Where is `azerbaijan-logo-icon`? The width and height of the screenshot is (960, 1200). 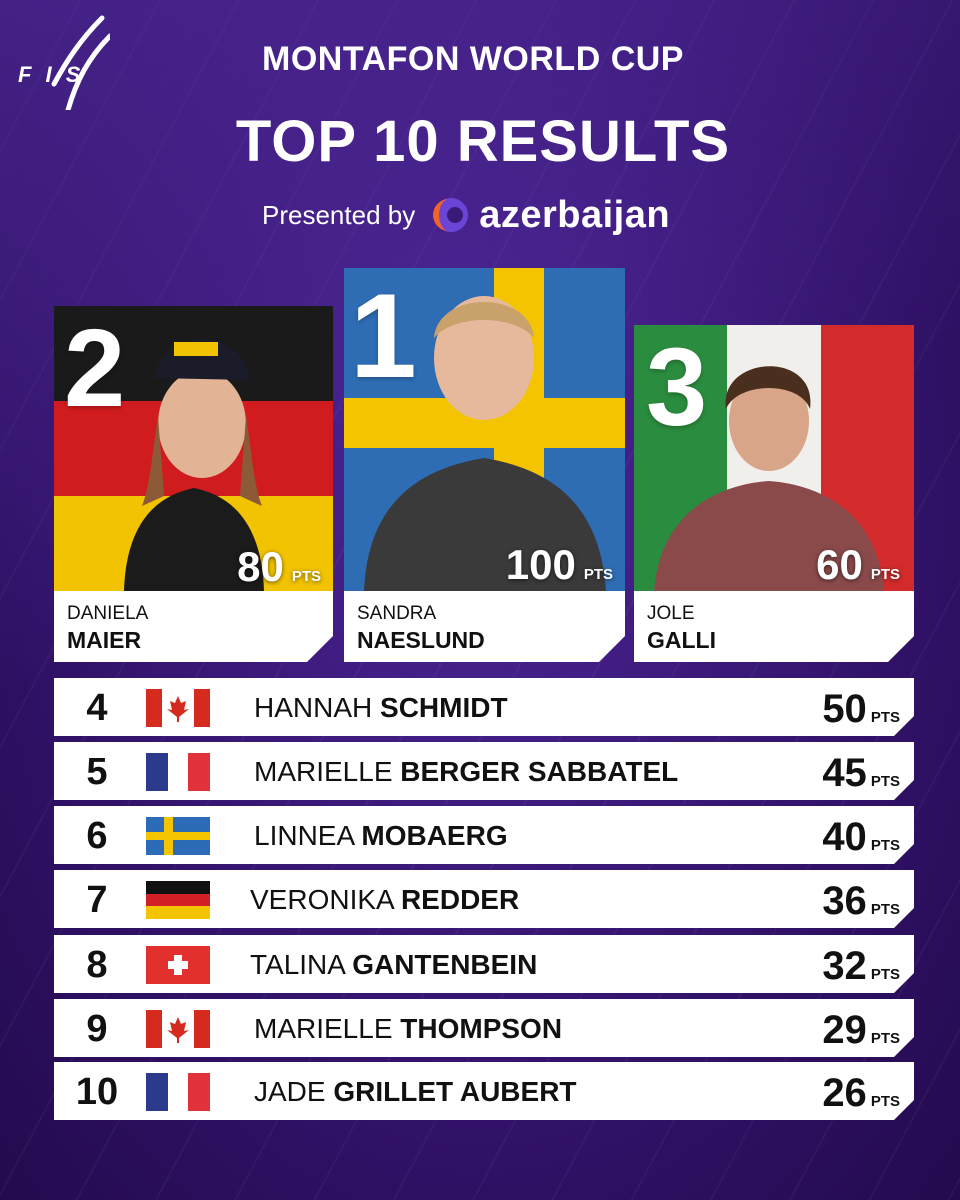
azerbaijan-logo-icon is located at coordinates (451, 215).